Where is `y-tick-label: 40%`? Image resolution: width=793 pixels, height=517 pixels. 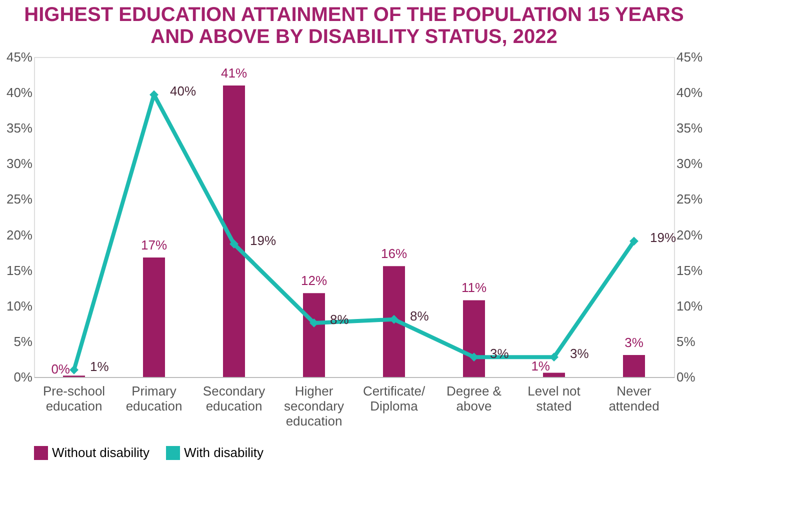
y-tick-label: 40% is located at coordinates (19, 92).